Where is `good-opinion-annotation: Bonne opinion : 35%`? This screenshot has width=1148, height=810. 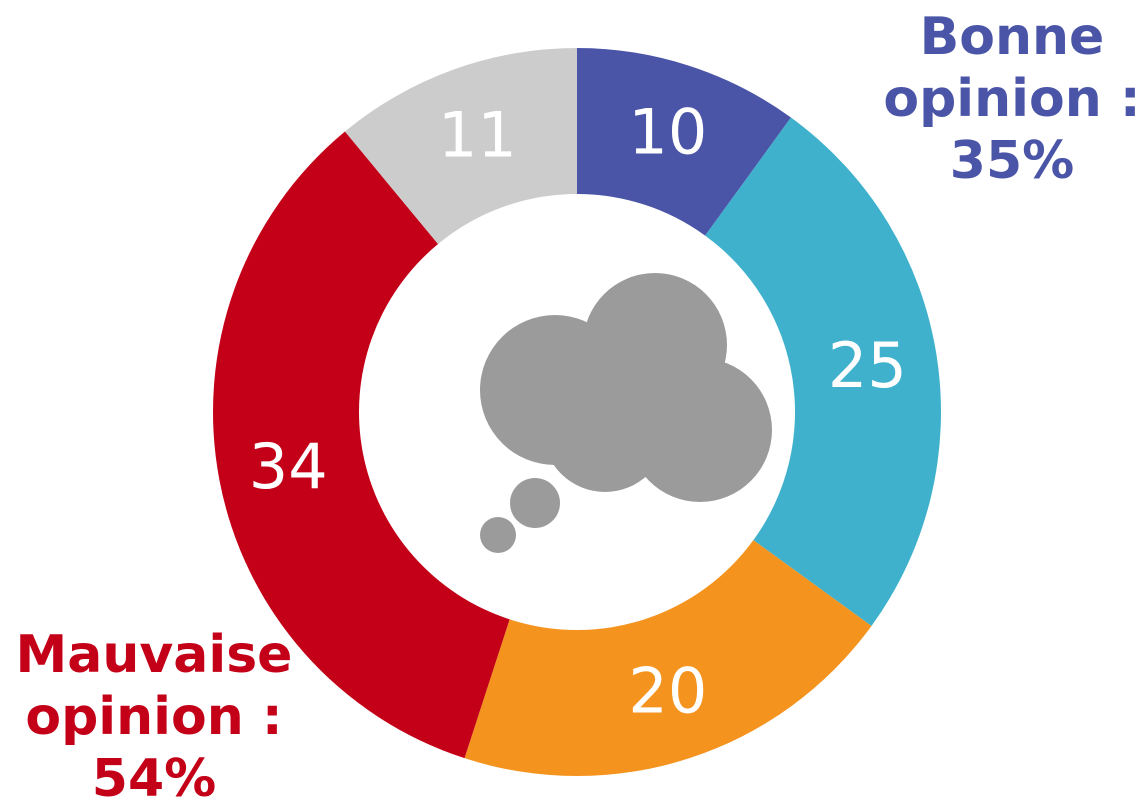
good-opinion-annotation: Bonne opinion : 35% is located at coordinates (1012, 99).